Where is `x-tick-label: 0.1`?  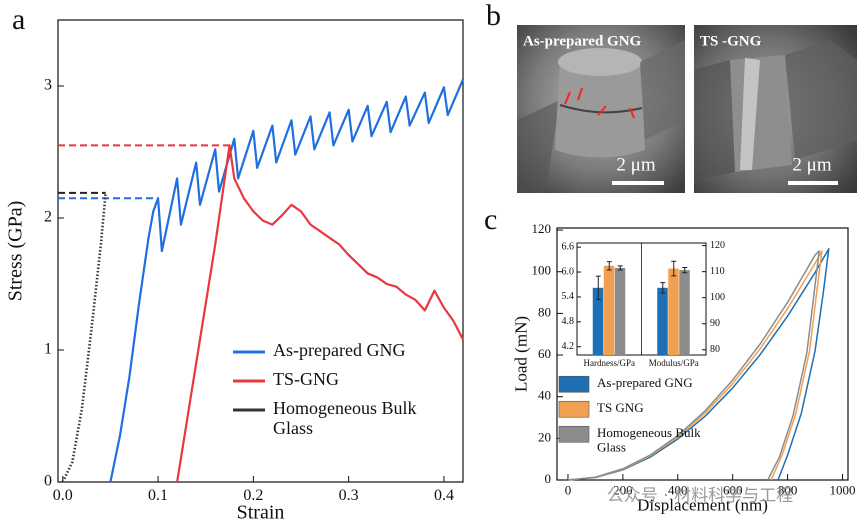
x-tick-label: 0.1 is located at coordinates (158, 495).